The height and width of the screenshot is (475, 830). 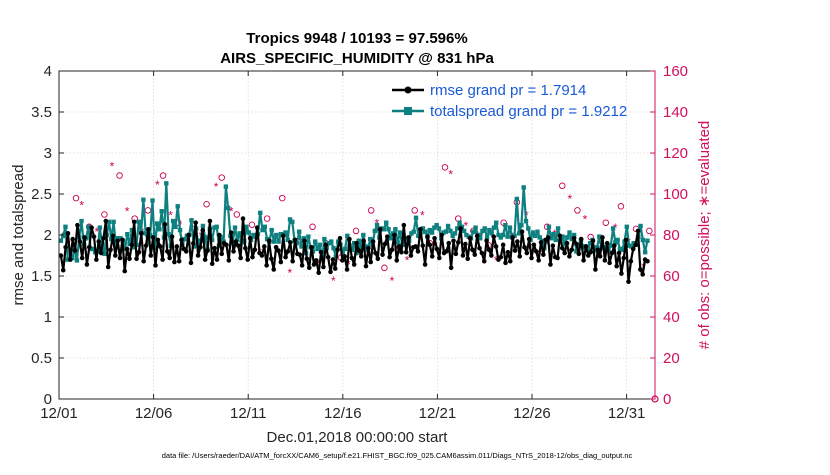 What do you see at coordinates (667, 399) in the screenshot?
I see `y2-tick-label: 0` at bounding box center [667, 399].